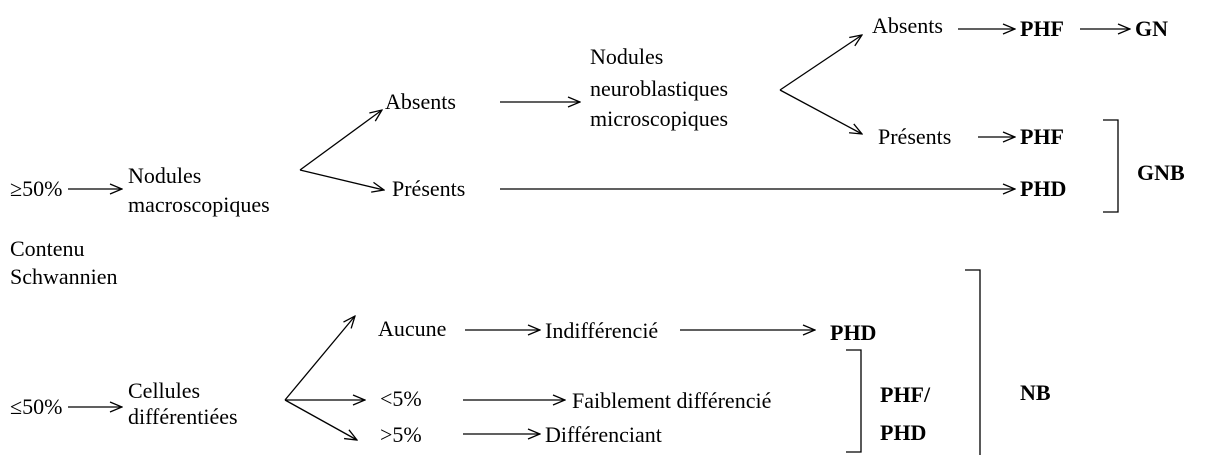 The image size is (1213, 455). Describe the element at coordinates (905, 394) in the screenshot. I see `label: PHF/` at that location.